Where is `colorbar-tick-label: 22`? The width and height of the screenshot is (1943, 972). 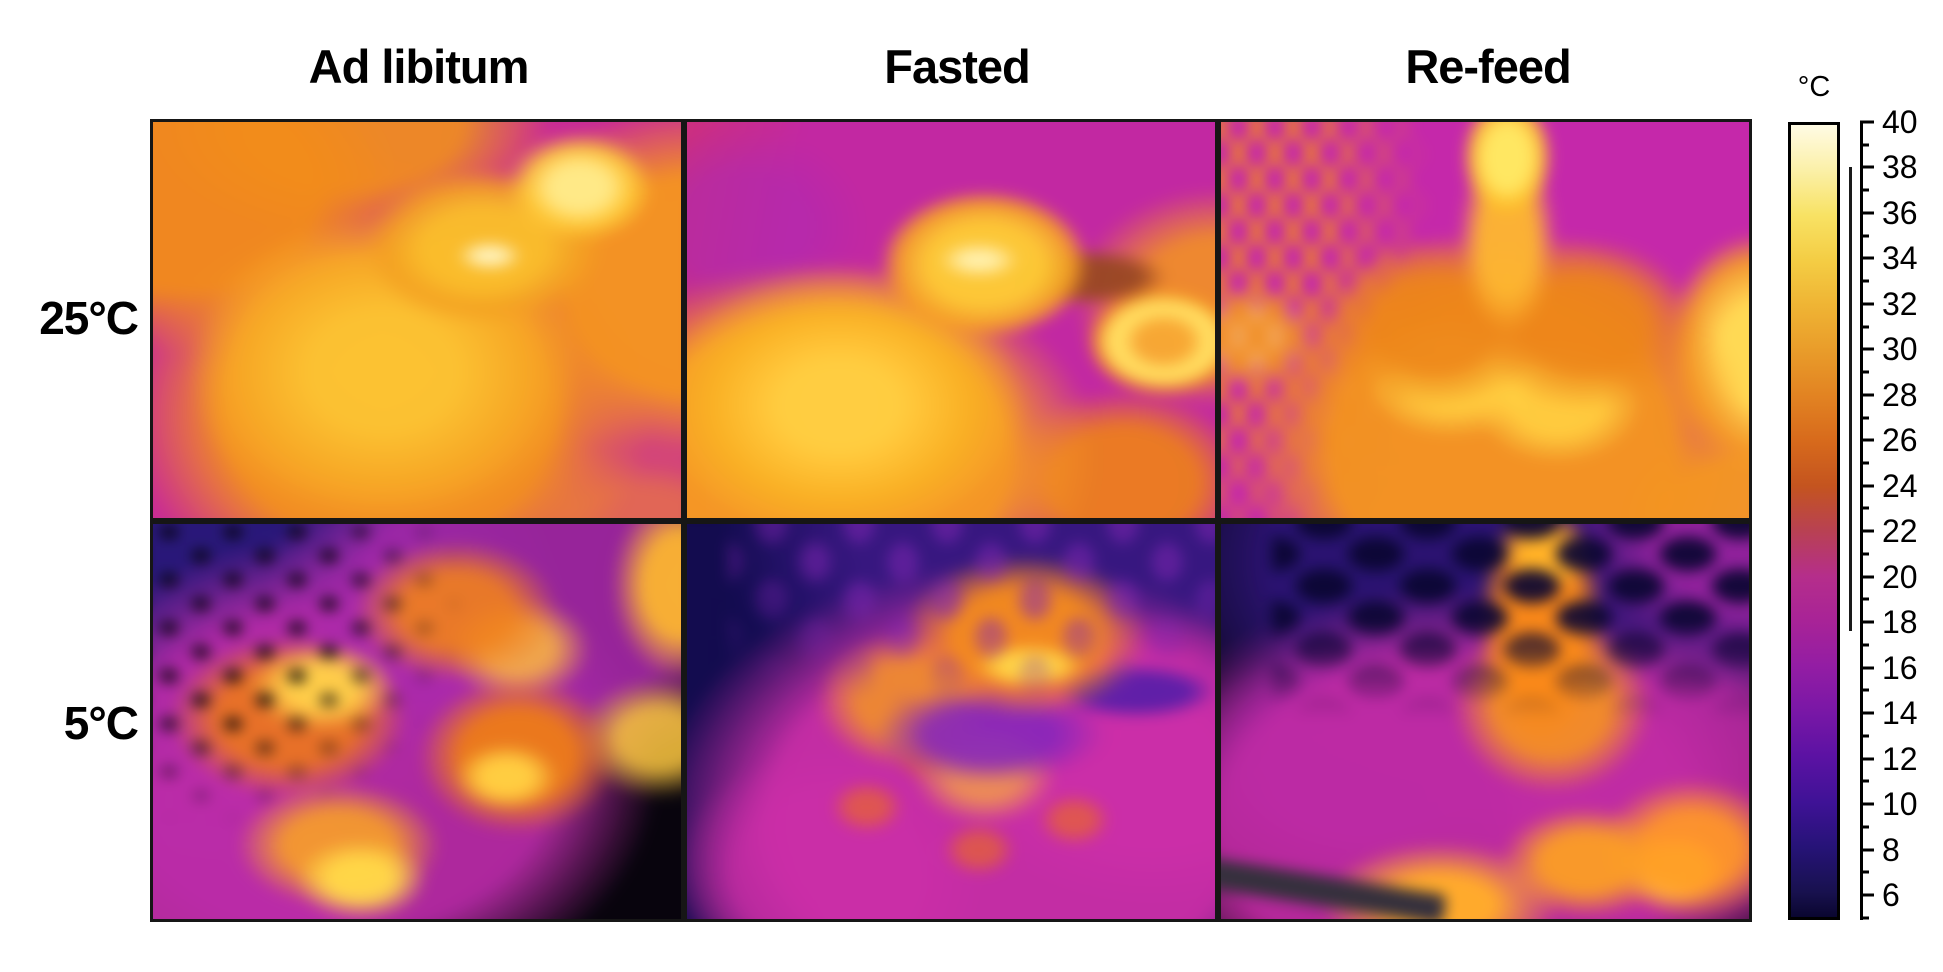 colorbar-tick-label: 22 is located at coordinates (1900, 531).